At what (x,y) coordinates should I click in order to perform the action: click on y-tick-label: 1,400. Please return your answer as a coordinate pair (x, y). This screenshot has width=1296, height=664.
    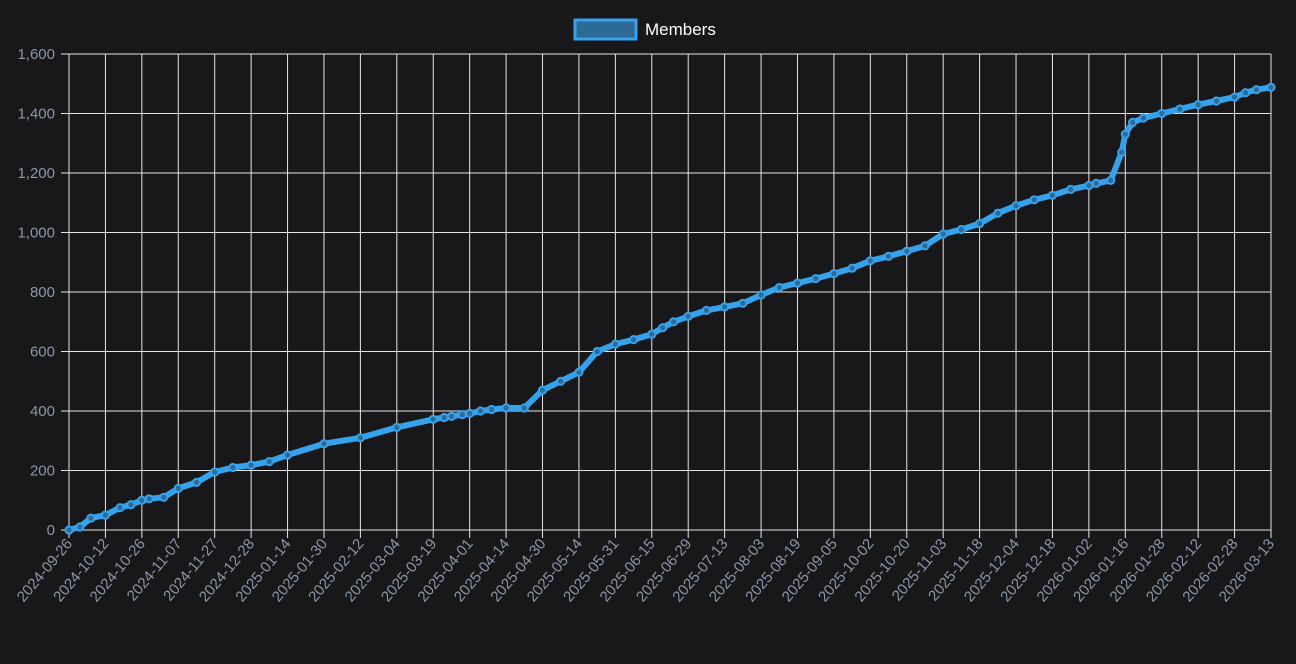
    Looking at the image, I should click on (36, 114).